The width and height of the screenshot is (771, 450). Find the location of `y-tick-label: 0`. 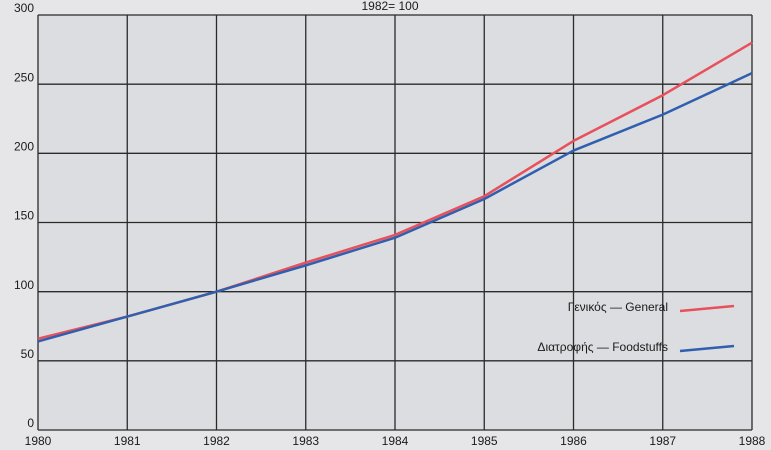

y-tick-label: 0 is located at coordinates (30, 423).